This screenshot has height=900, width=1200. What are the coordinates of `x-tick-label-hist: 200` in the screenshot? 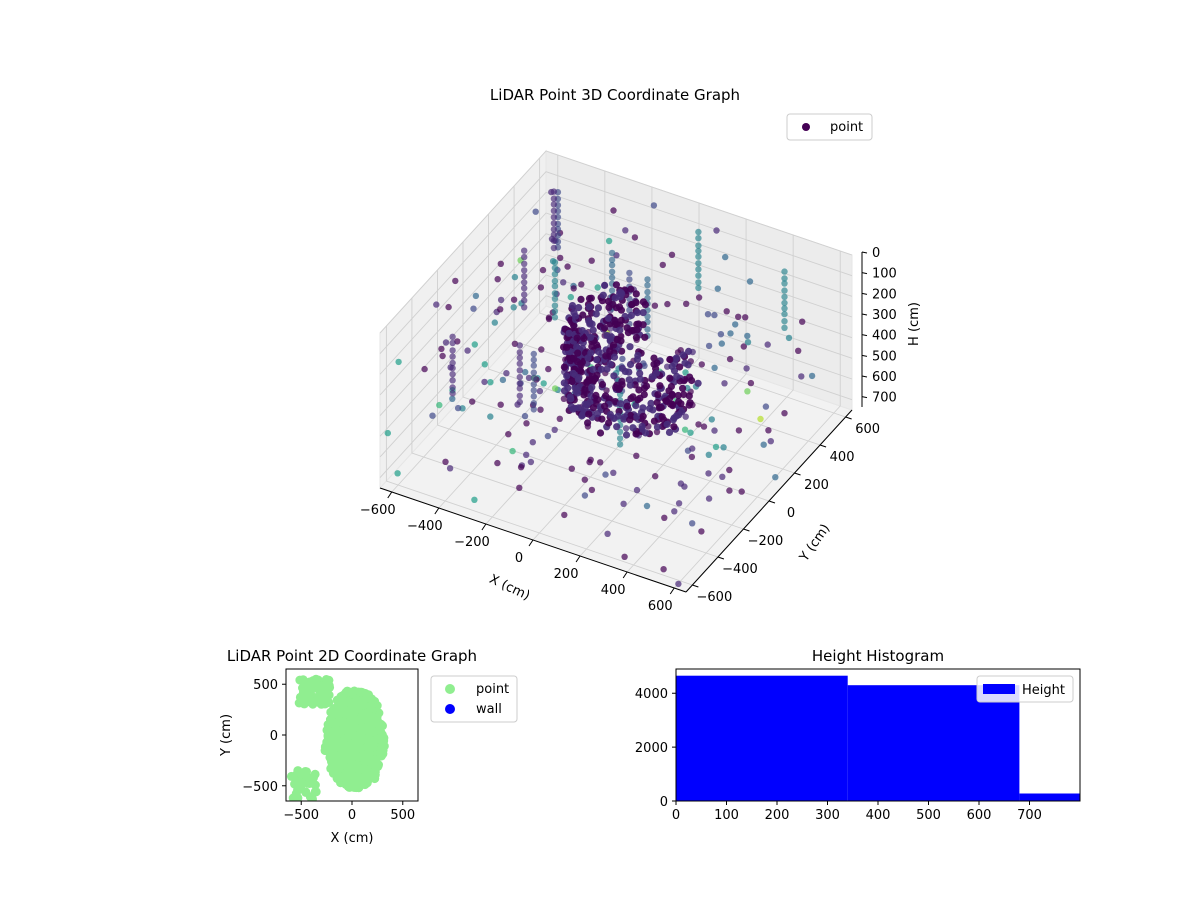 It's located at (777, 815).